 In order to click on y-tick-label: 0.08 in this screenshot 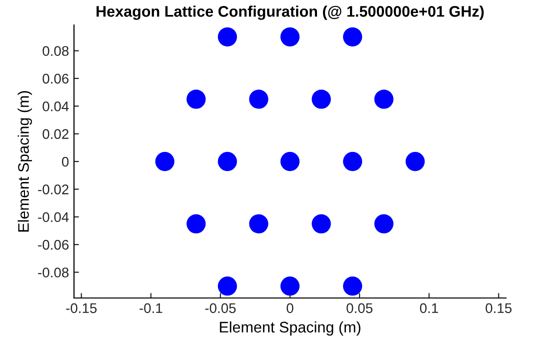, I will do `click(55, 51)`.